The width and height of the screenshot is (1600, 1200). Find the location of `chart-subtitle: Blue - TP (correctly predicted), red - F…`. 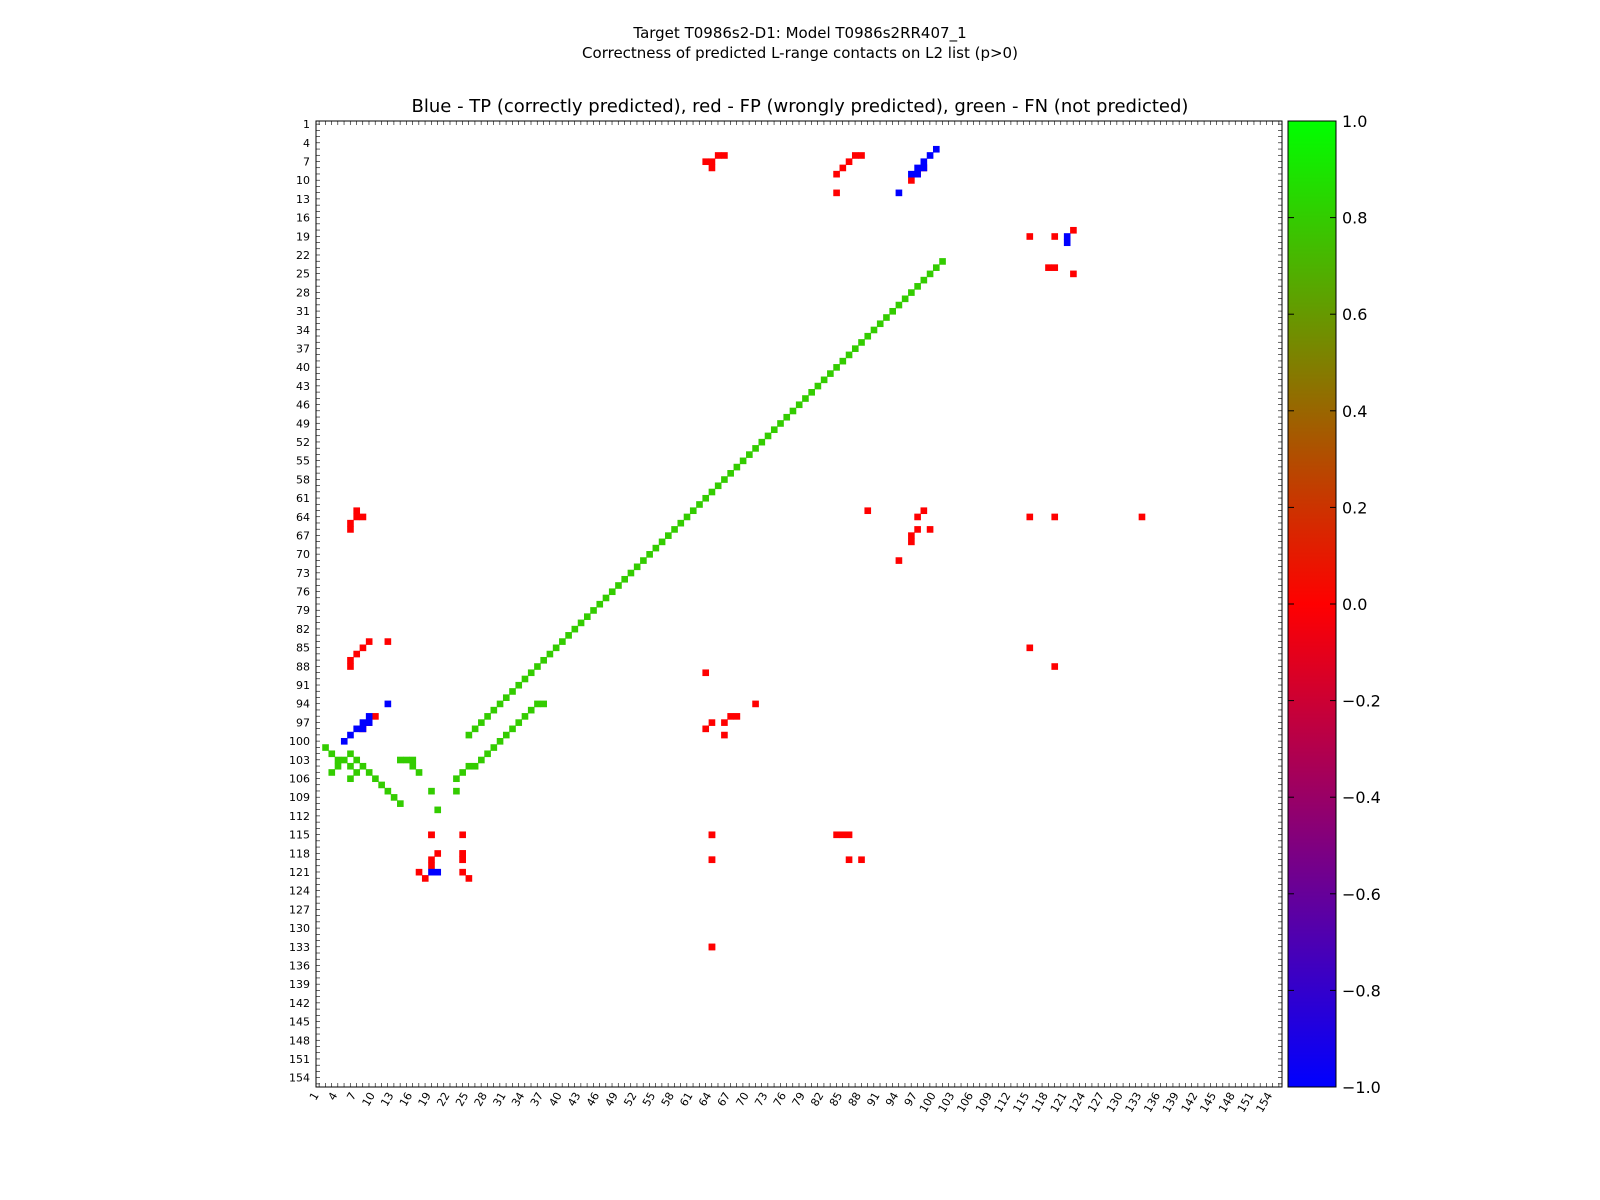

chart-subtitle: Blue - TP (correctly predicted), red - F… is located at coordinates (800, 106).